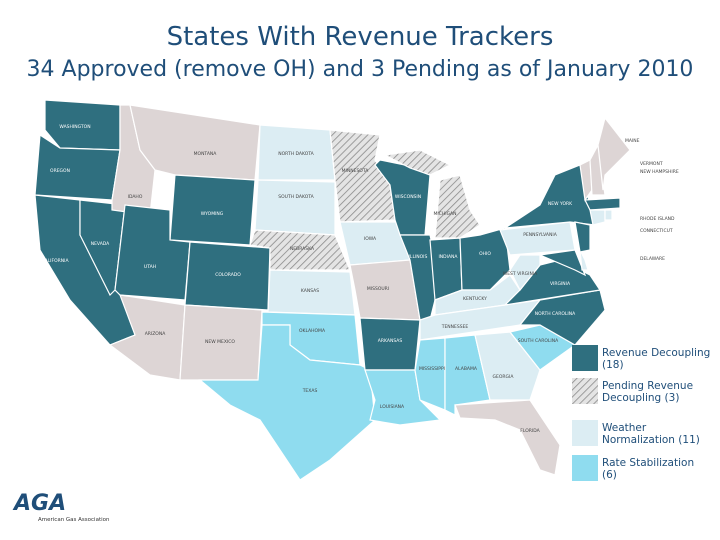  Describe the element at coordinates (150, 267) in the screenshot. I see `state-label: UTAH` at that location.